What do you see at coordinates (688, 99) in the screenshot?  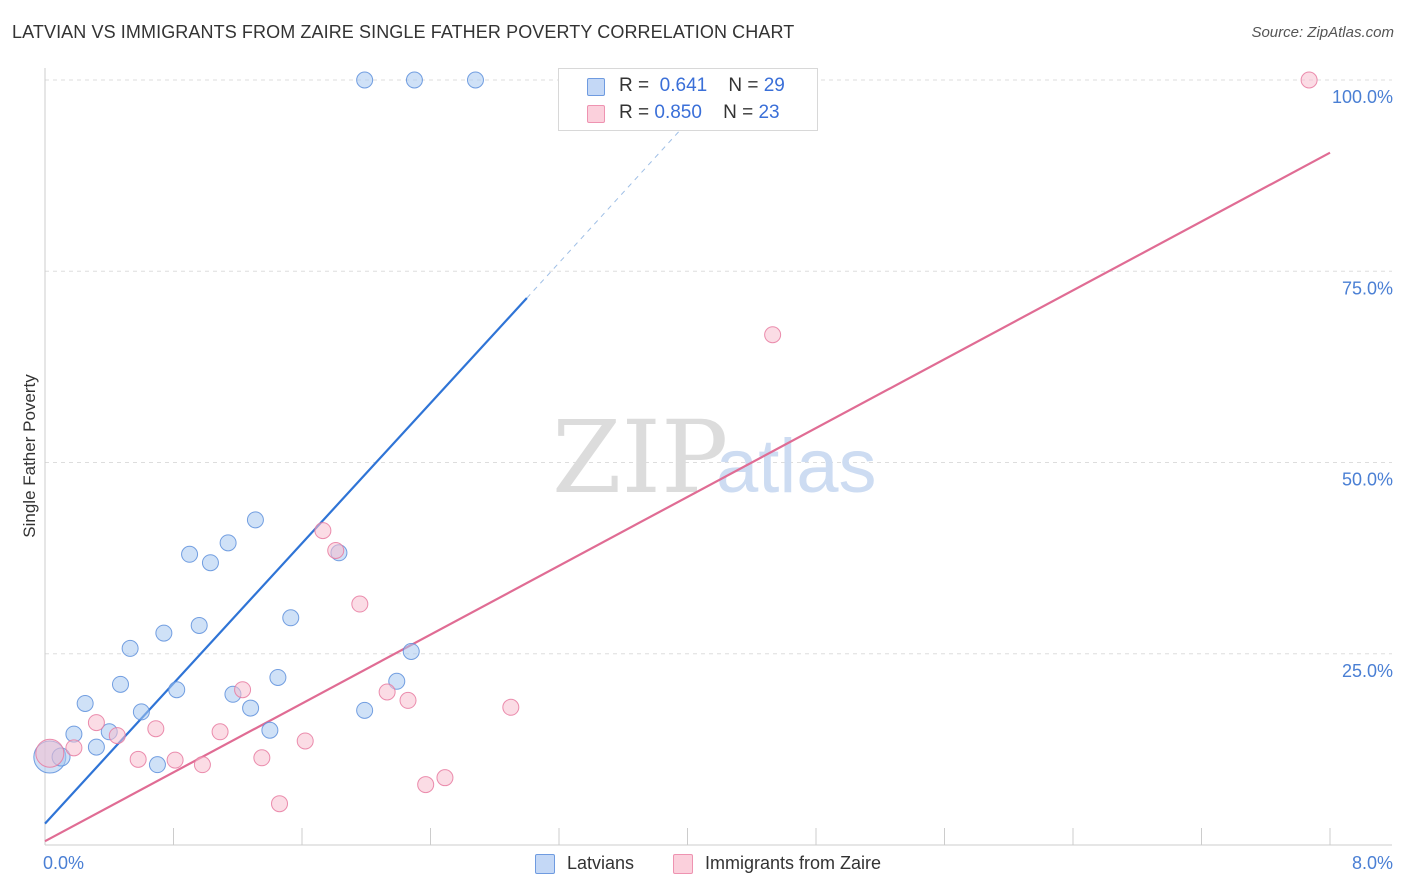 I see `correlation-legend: R = 0.641 N = 29 R = 0.850 N = 23` at bounding box center [688, 99].